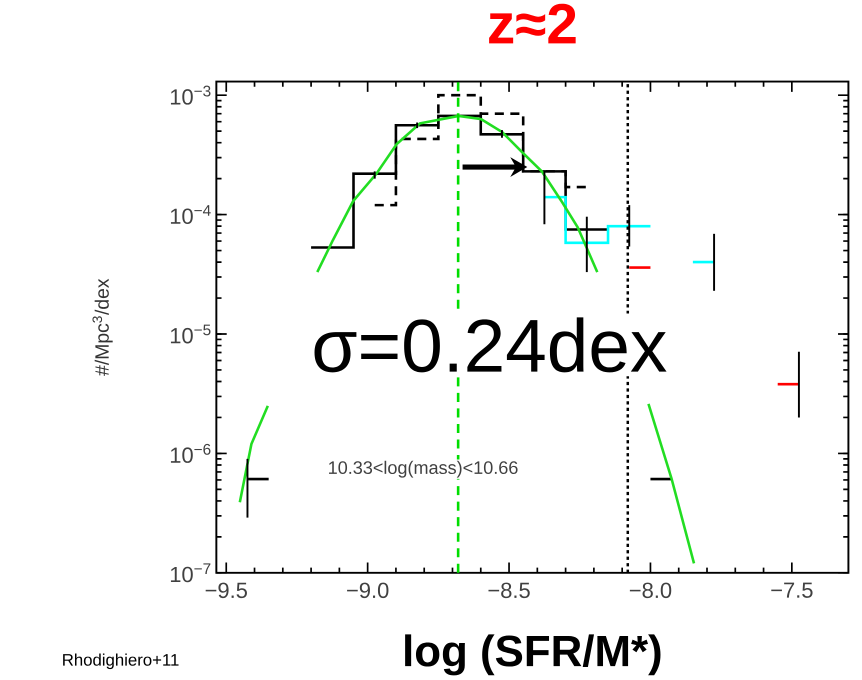 This screenshot has height=680, width=862. Describe the element at coordinates (190, 95) in the screenshot. I see `y-tick-label: 10$^{−3}$` at that location.